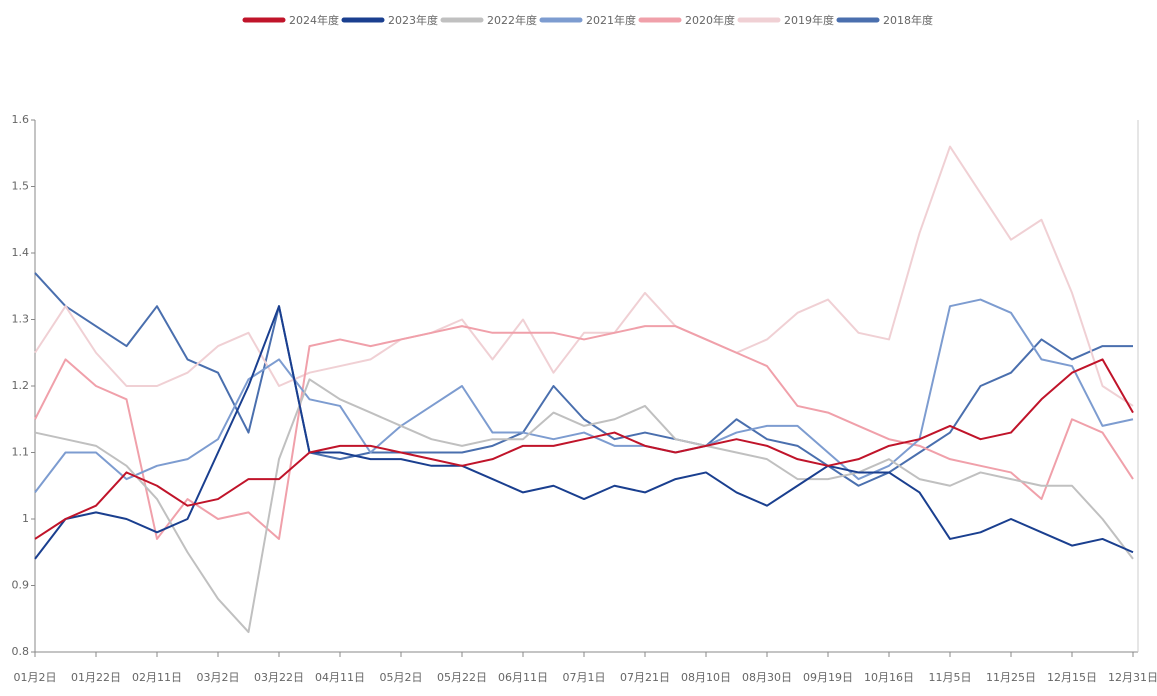 Image resolution: width=1157 pixels, height=696 pixels. I want to click on x-tick-label: 10月16日, so click(889, 677).